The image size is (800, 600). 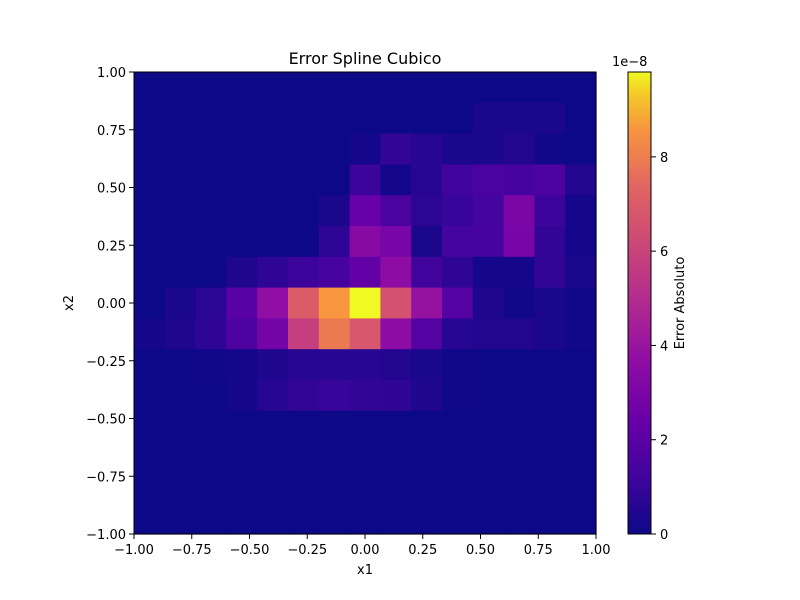 What do you see at coordinates (664, 535) in the screenshot?
I see `colorbar-tick-label: 0` at bounding box center [664, 535].